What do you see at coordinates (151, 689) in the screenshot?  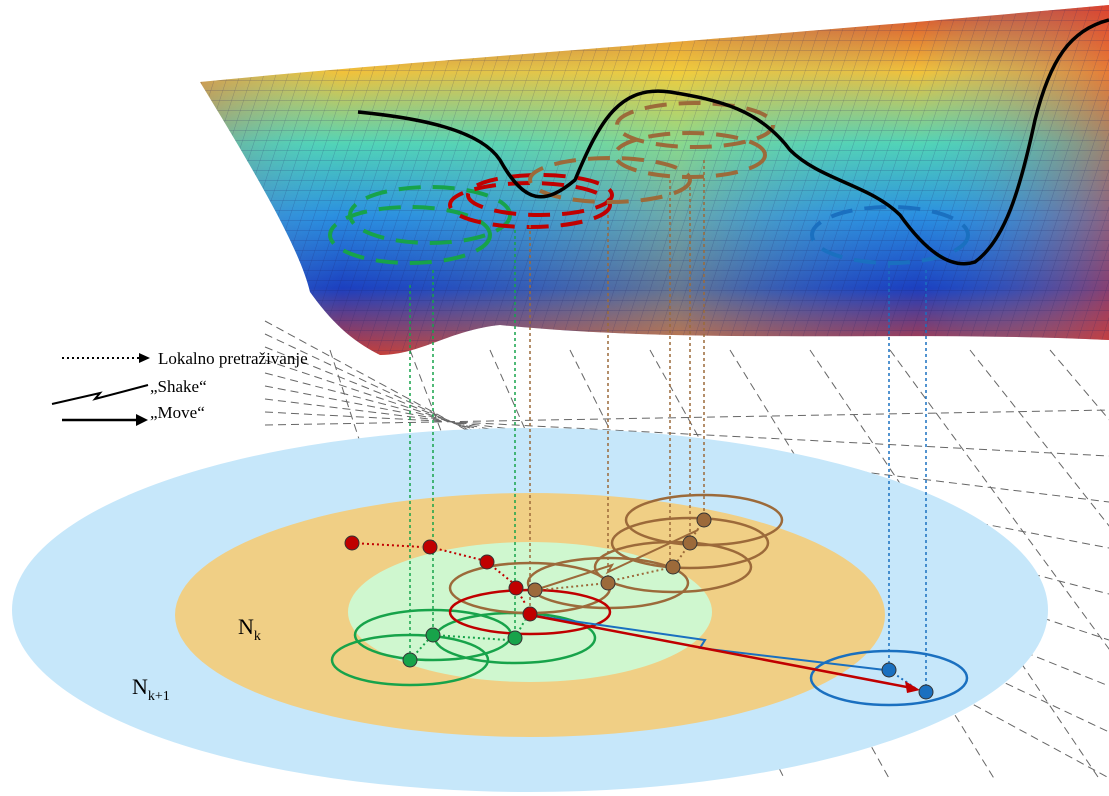 I see `label-nk1: Nk+1` at bounding box center [151, 689].